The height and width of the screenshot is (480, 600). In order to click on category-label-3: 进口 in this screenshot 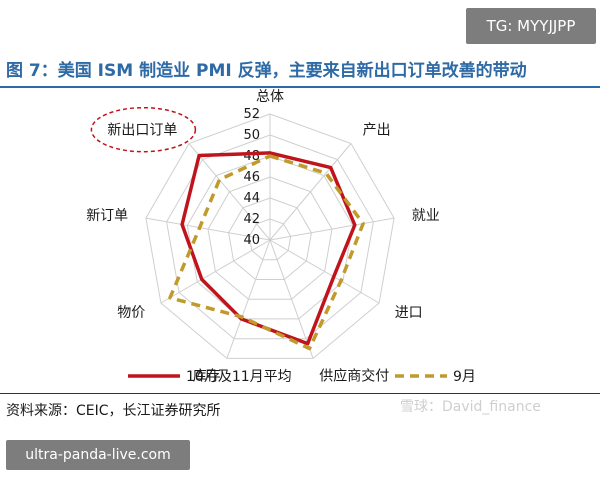, I will do `click(409, 313)`.